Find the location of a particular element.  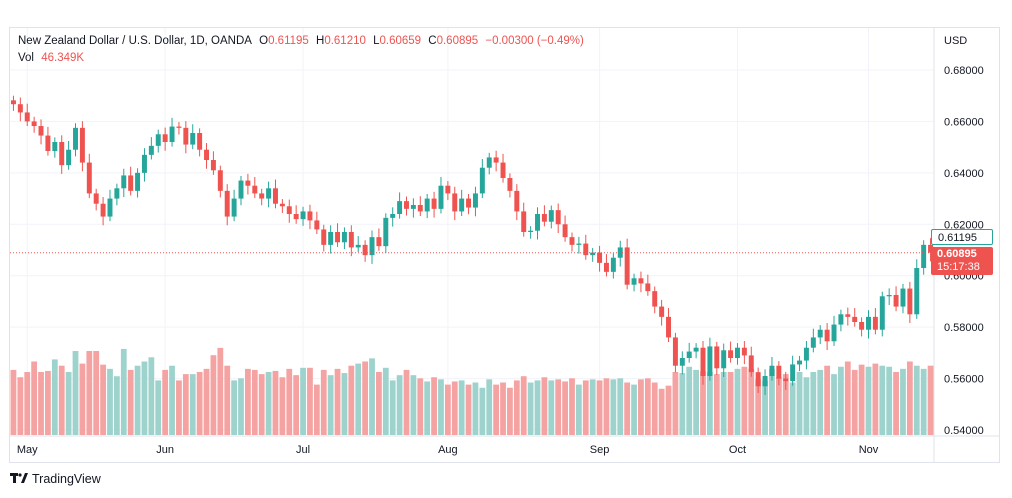

currency-label: USD is located at coordinates (955, 41).